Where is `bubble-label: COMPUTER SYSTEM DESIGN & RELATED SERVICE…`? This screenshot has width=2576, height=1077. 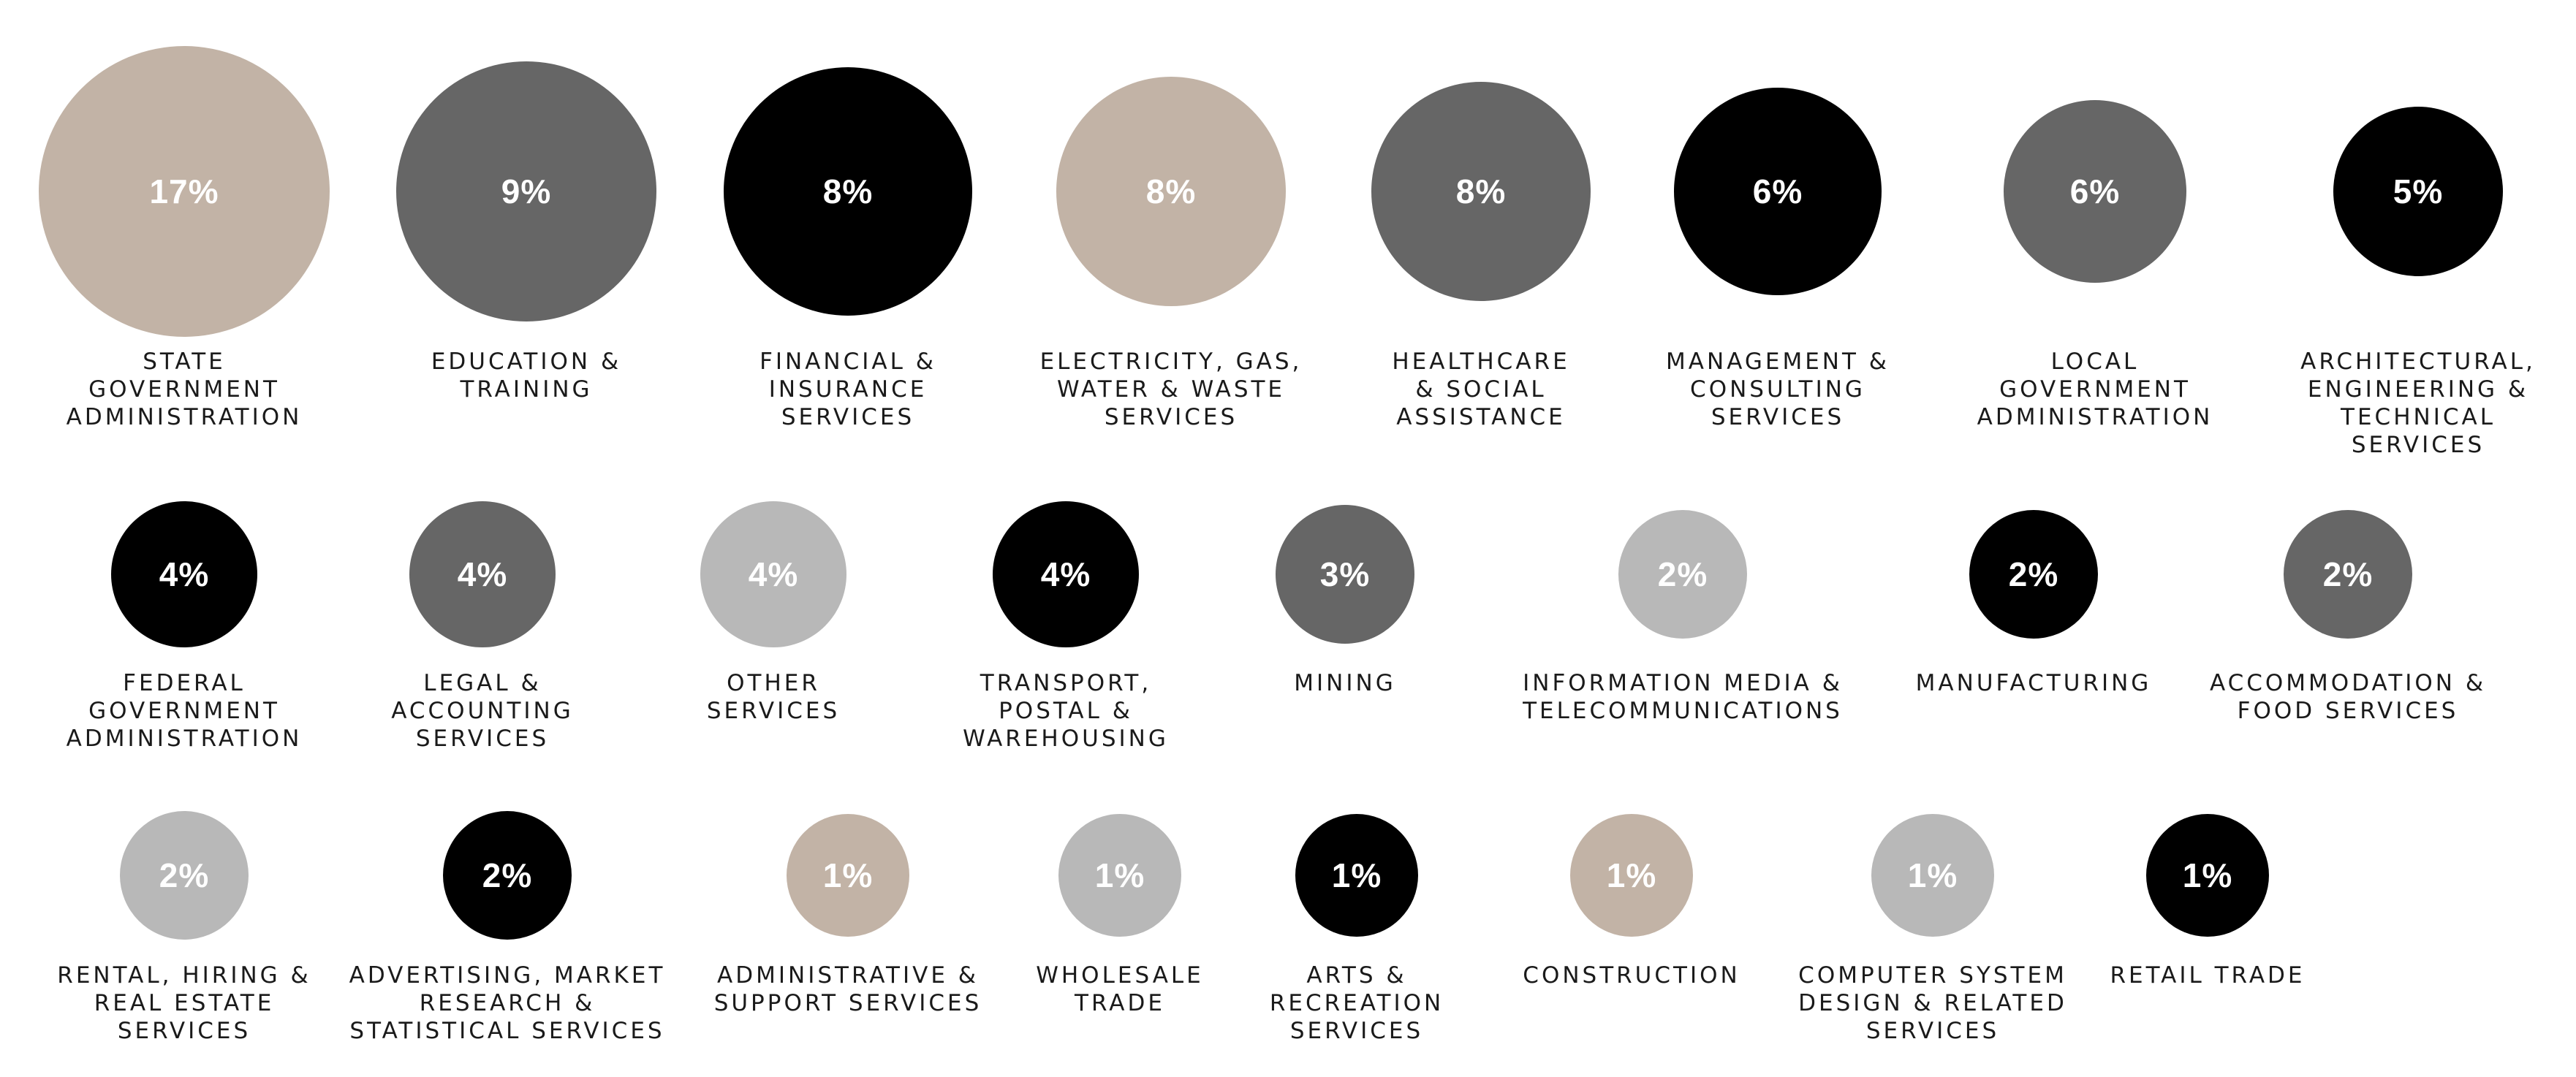 bubble-label: COMPUTER SYSTEM DESIGN & RELATED SERVICE… is located at coordinates (1932, 1003).